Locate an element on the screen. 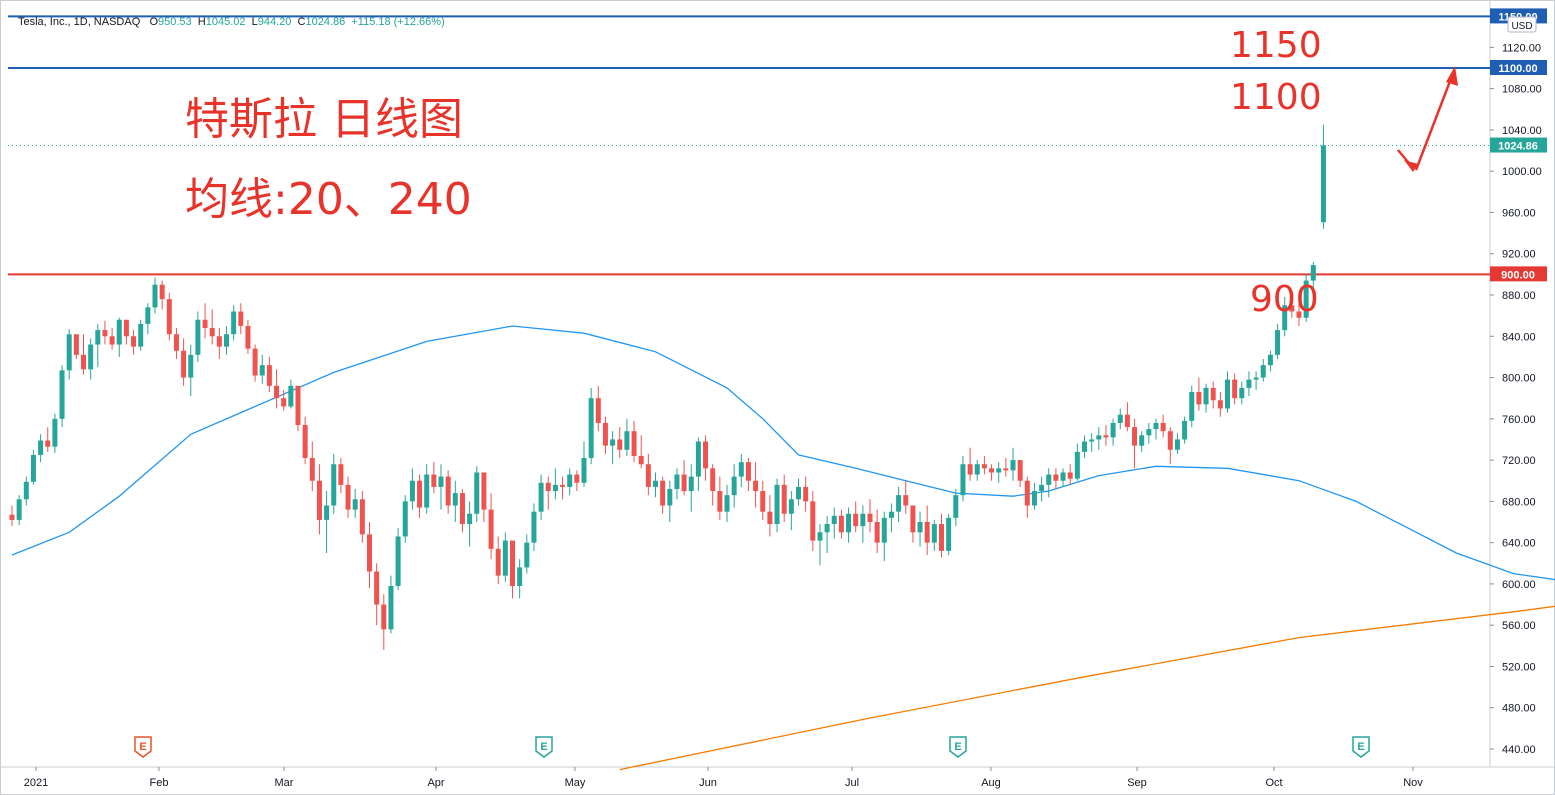 Image resolution: width=1555 pixels, height=795 pixels. high-value: 1045.02 is located at coordinates (225, 22).